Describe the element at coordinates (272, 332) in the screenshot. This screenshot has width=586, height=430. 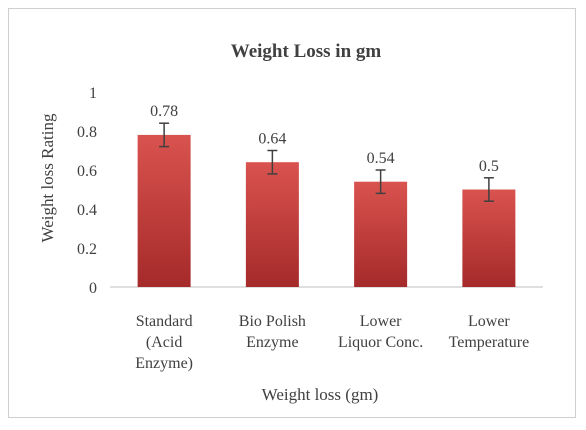
I see `x-tick-label: Bio Polish Enzyme` at that location.